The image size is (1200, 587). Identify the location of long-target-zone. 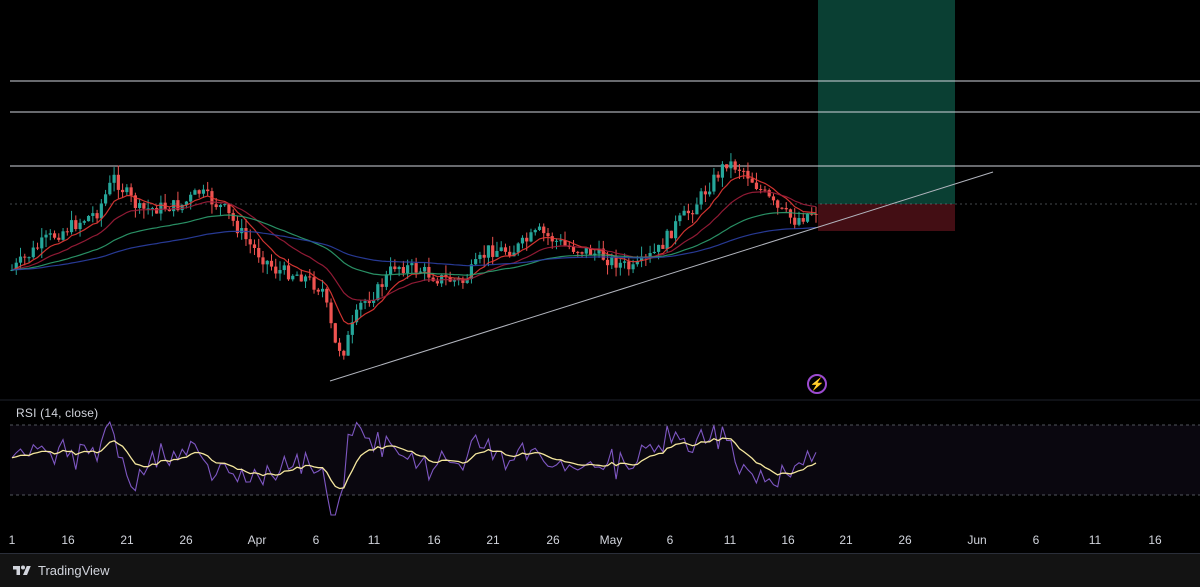
(886, 102).